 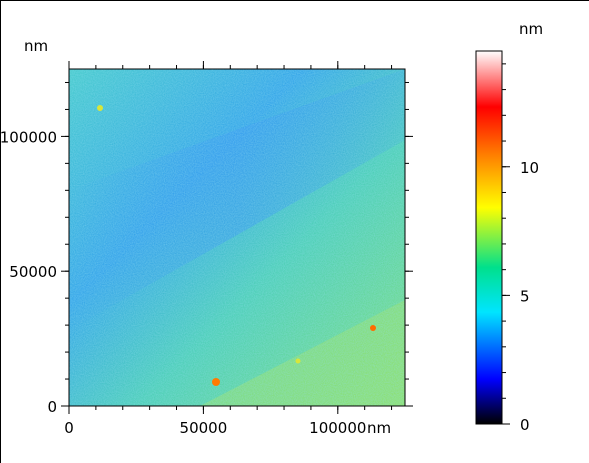 I want to click on y-tick-label: 100000, so click(x=28, y=137).